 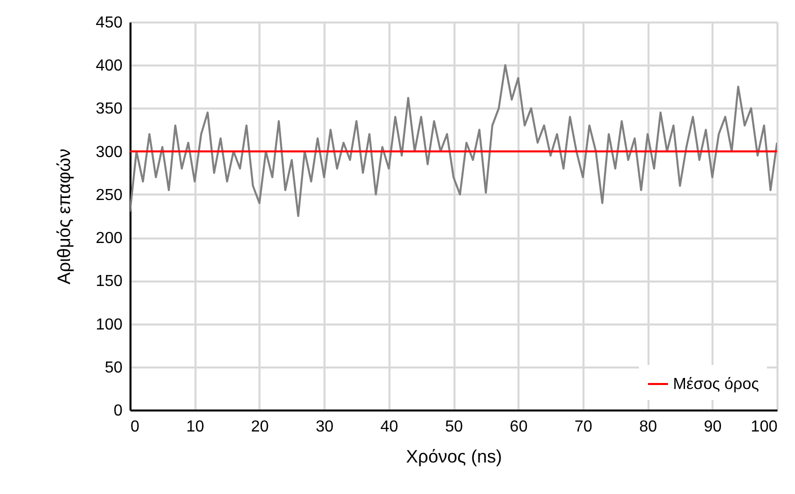 I want to click on y-tick-label: 350, so click(x=109, y=109).